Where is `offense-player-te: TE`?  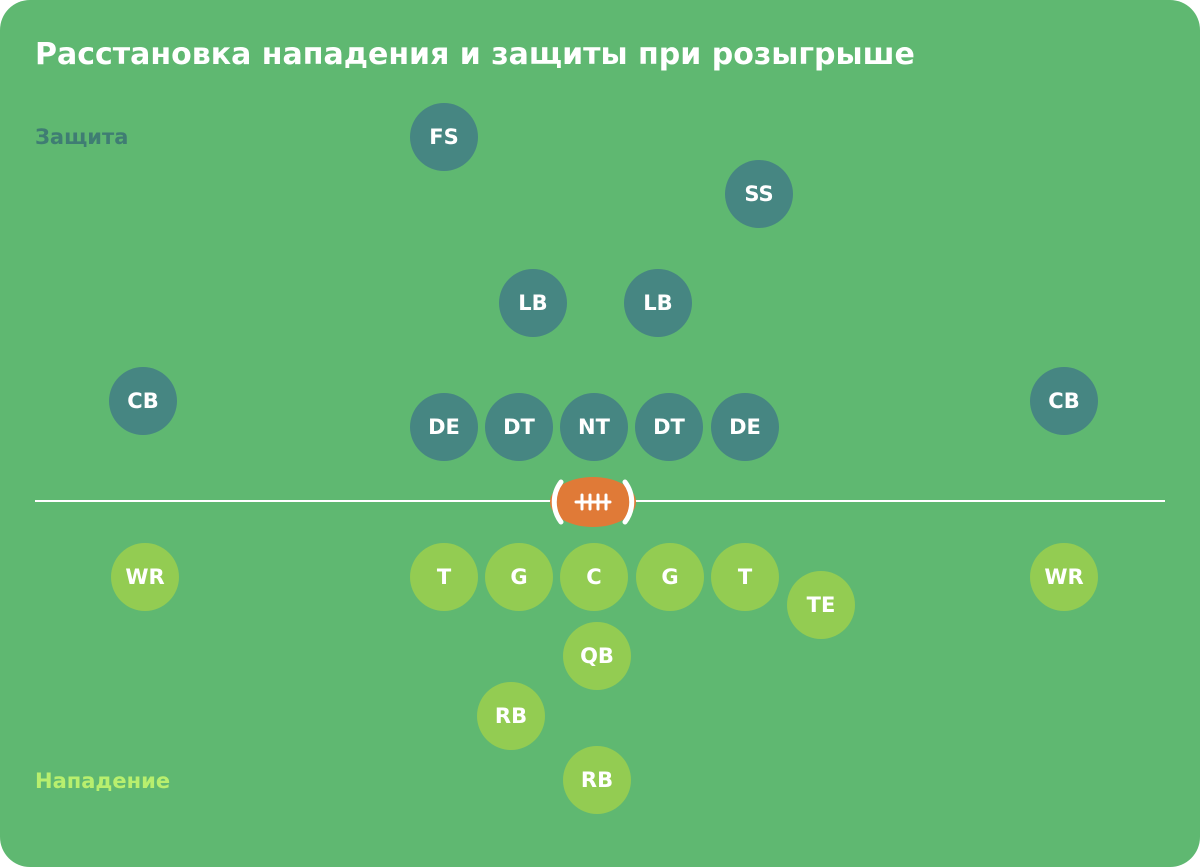 offense-player-te: TE is located at coordinates (821, 605).